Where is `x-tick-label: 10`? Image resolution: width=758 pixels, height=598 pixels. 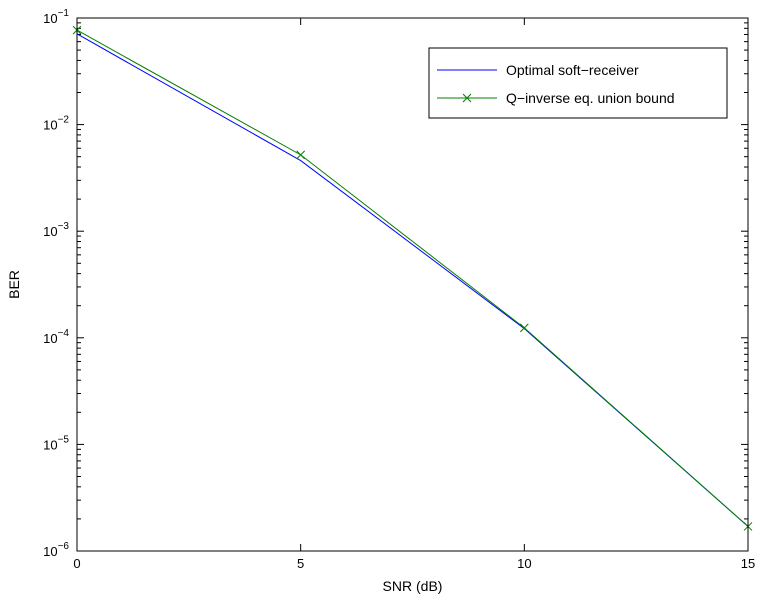
x-tick-label: 10 is located at coordinates (524, 563).